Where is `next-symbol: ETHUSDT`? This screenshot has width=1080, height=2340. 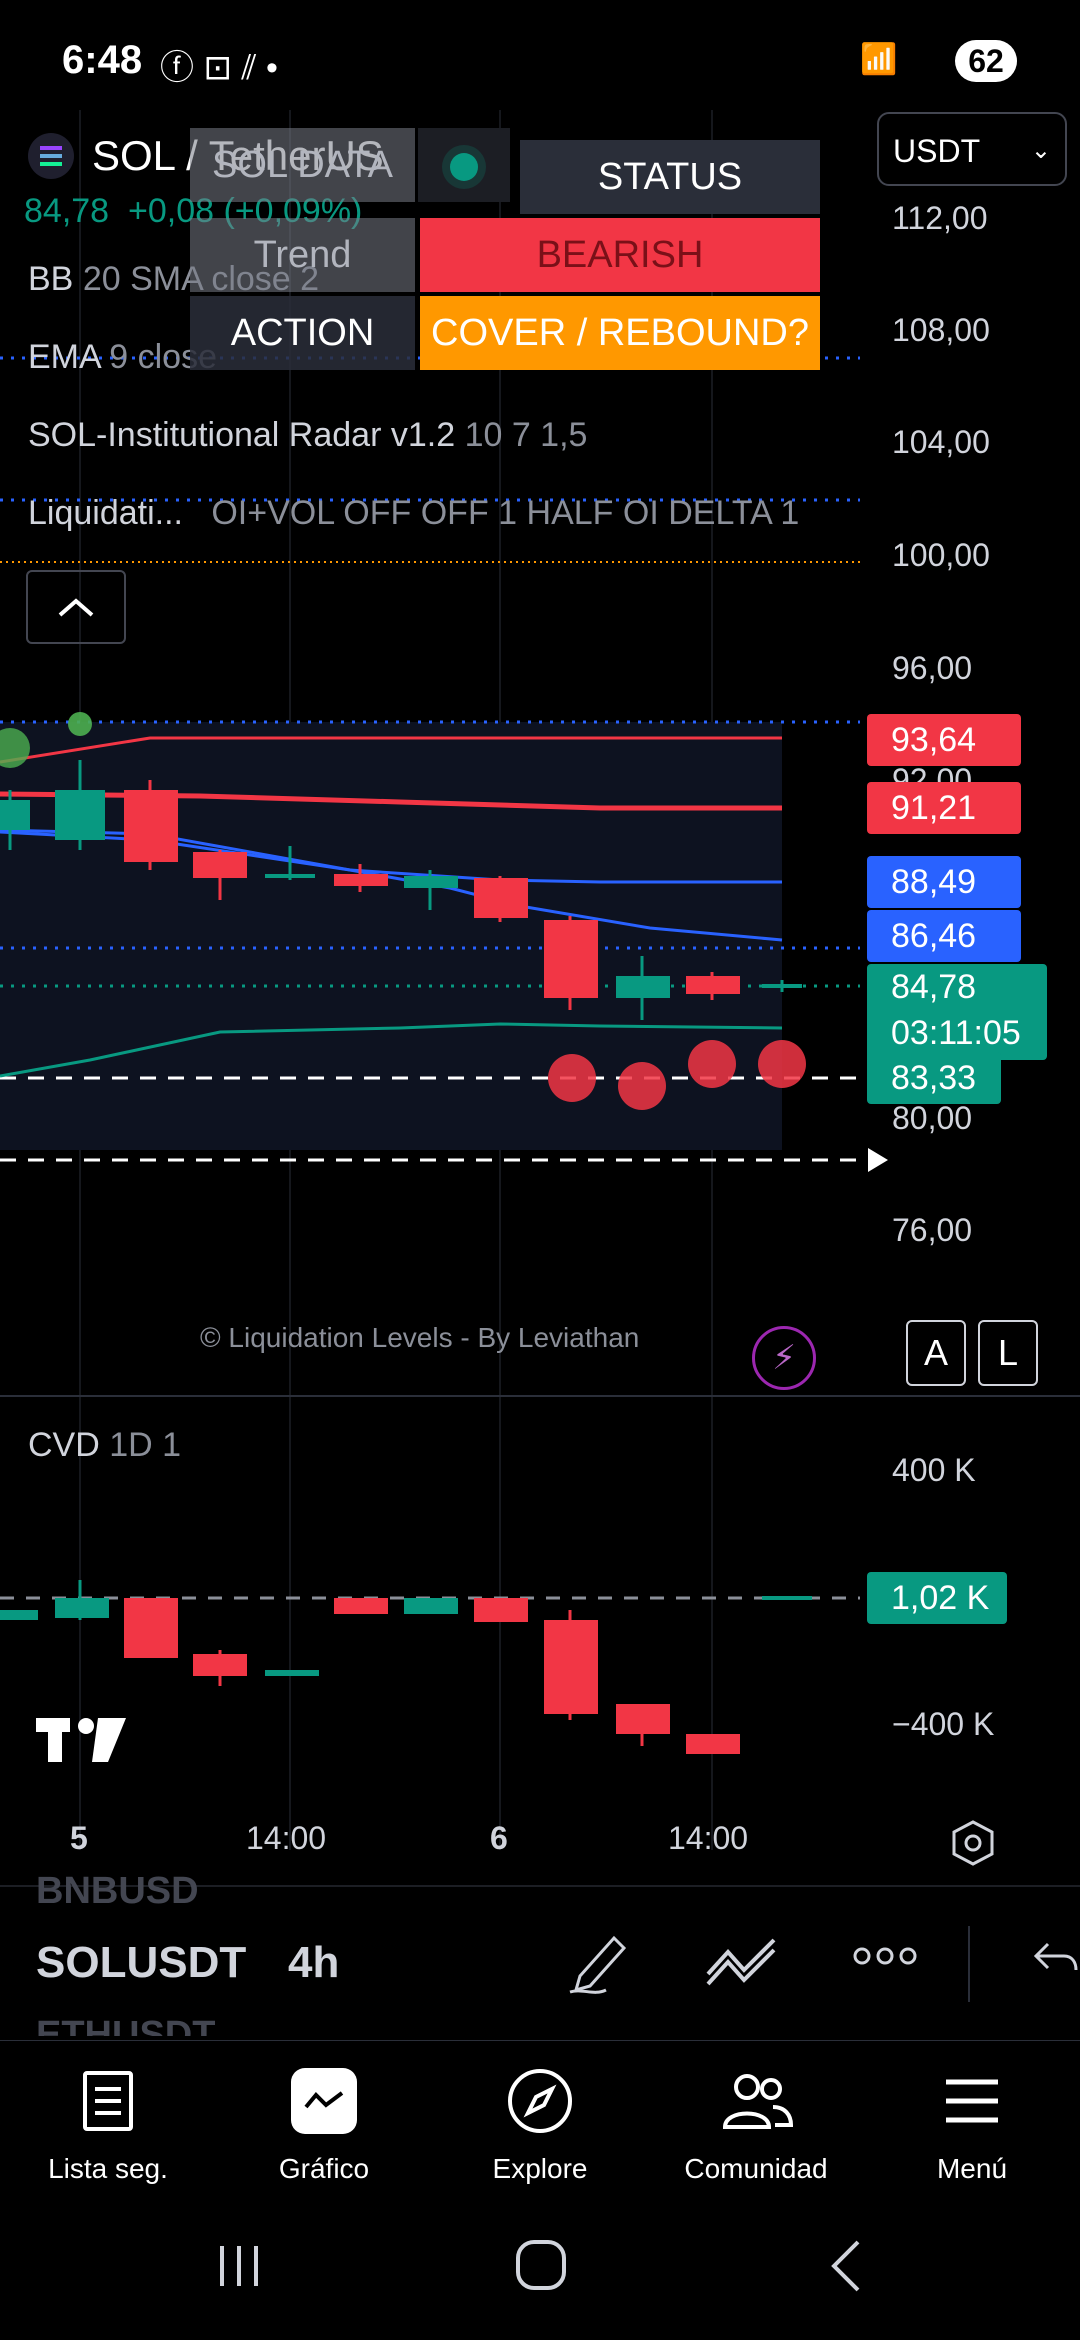 next-symbol: ETHUSDT is located at coordinates (126, 2025).